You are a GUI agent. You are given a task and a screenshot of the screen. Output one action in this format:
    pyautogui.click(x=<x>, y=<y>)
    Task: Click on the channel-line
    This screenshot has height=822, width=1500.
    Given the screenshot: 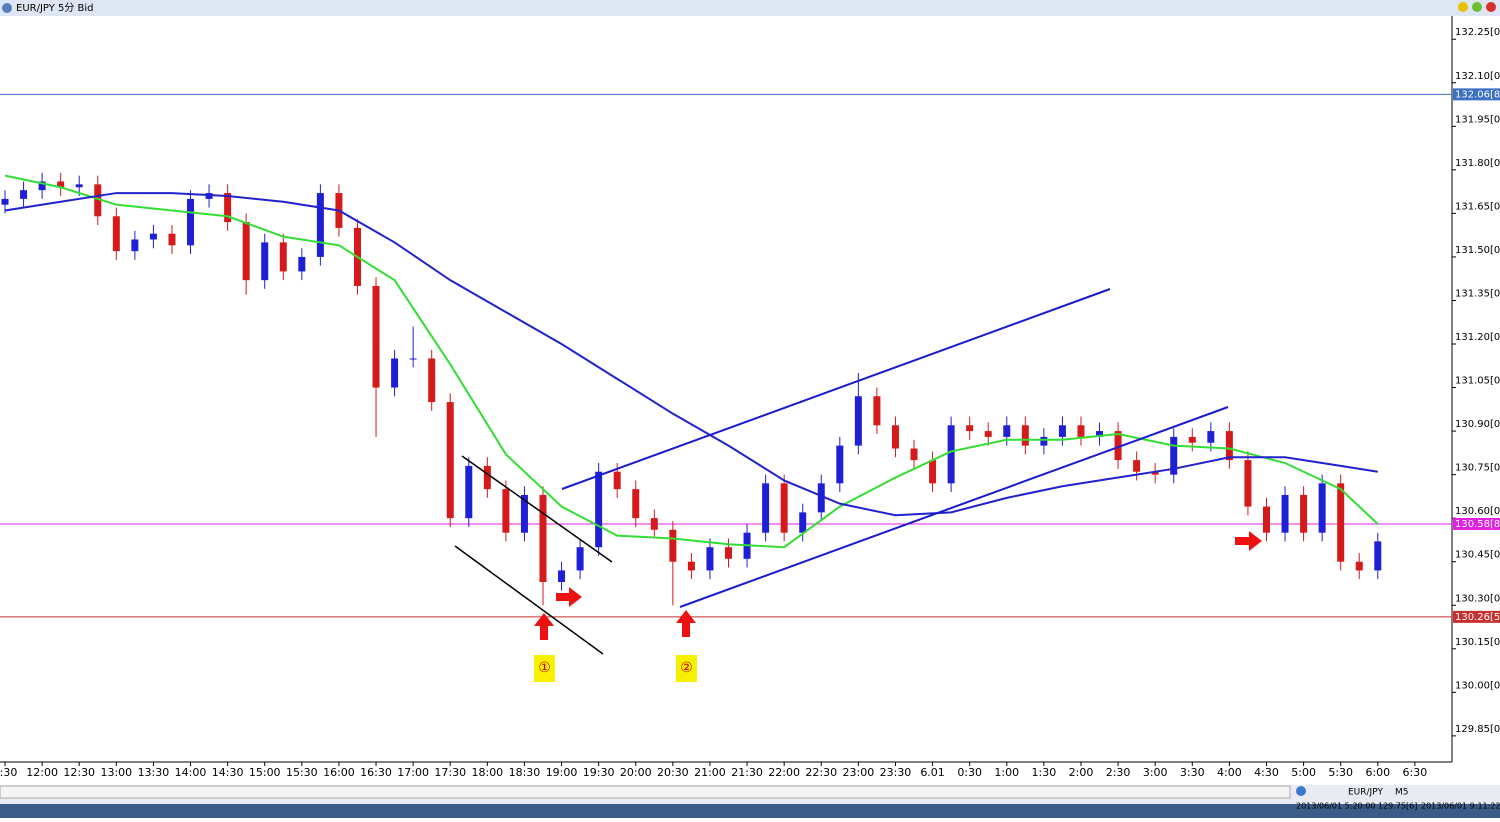 What is the action you would take?
    pyautogui.click(x=529, y=600)
    